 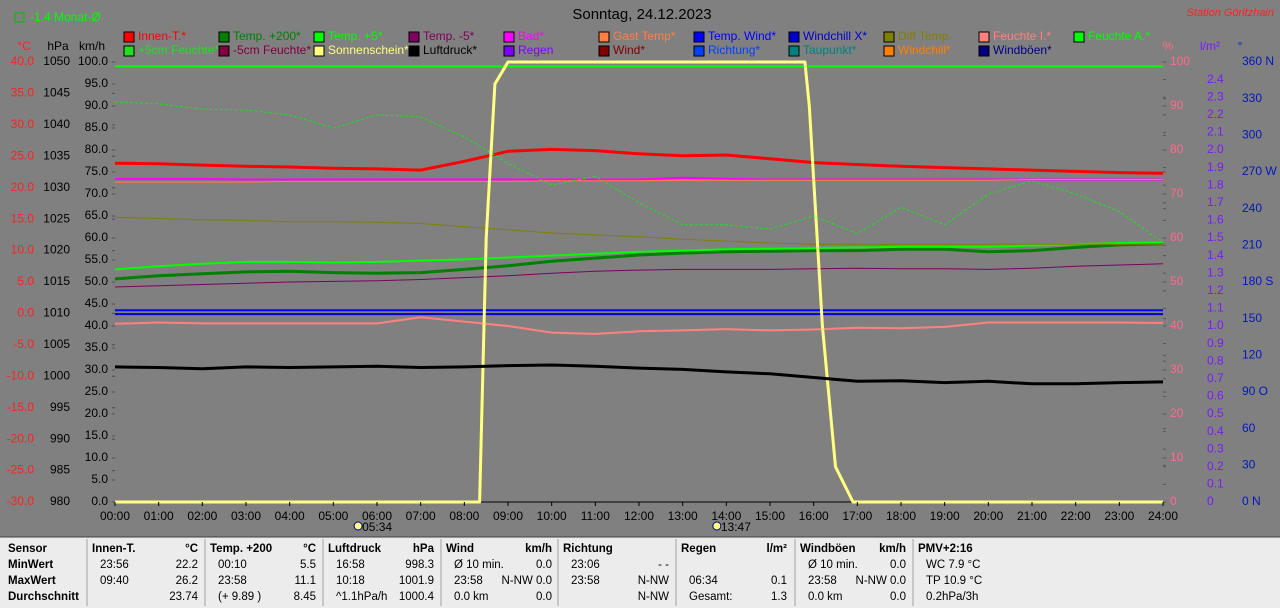 What do you see at coordinates (925, 36) in the screenshot?
I see `legend-label: Diff Temp.` at bounding box center [925, 36].